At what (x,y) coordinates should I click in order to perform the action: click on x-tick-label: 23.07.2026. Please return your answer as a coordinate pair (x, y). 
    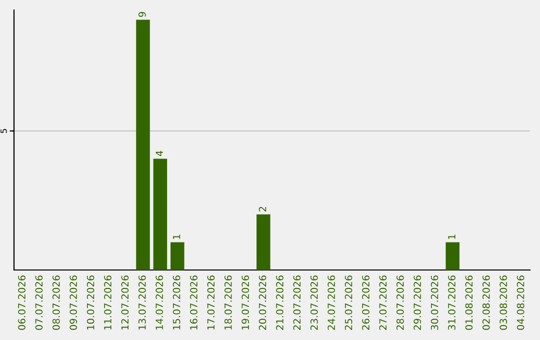
    Looking at the image, I should click on (314, 302).